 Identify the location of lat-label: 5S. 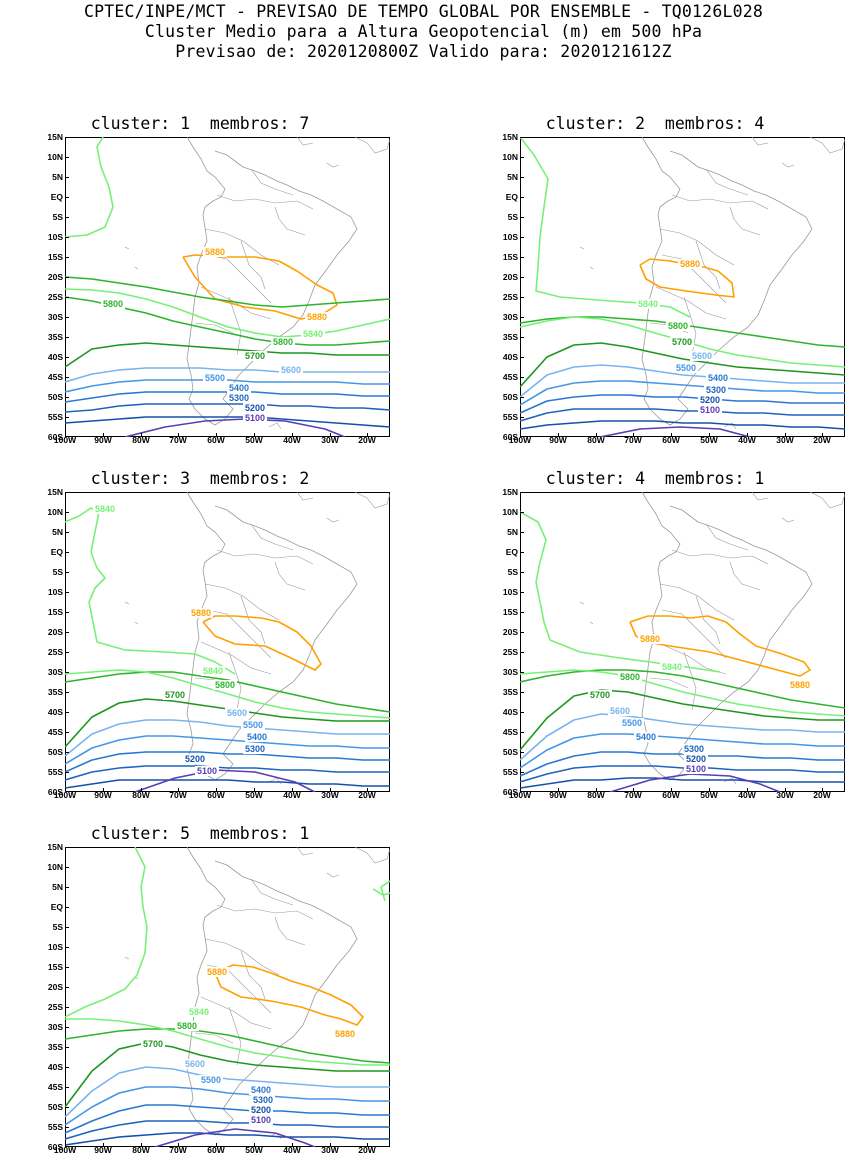
(512, 572).